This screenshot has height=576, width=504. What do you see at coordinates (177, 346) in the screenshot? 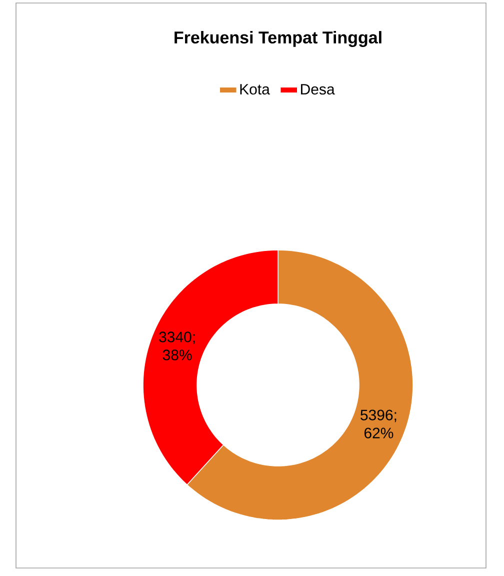
I see `data-label: 3340; 38%` at bounding box center [177, 346].